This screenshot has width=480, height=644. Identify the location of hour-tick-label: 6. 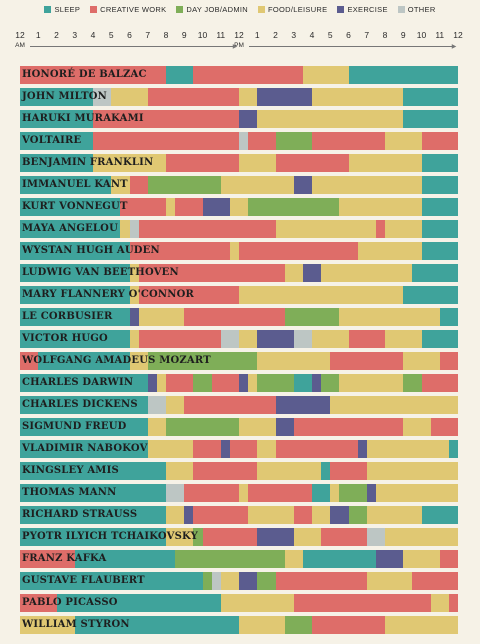
(129, 35).